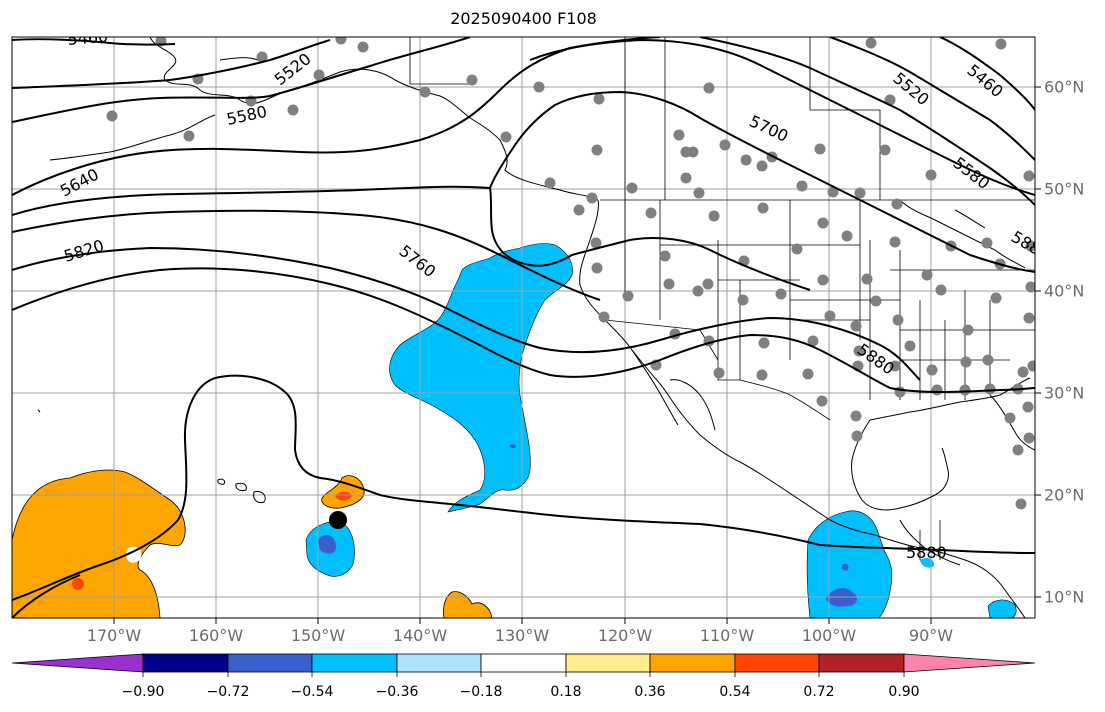 This screenshot has height=712, width=1105. What do you see at coordinates (481, 692) in the screenshot?
I see `colorbar-tick-label: −0.18` at bounding box center [481, 692].